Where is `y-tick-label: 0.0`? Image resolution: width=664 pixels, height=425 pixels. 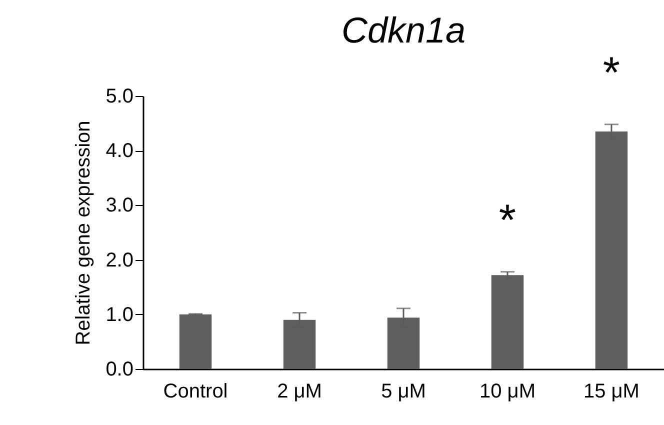
y-tick-label: 0.0 is located at coordinates (120, 369).